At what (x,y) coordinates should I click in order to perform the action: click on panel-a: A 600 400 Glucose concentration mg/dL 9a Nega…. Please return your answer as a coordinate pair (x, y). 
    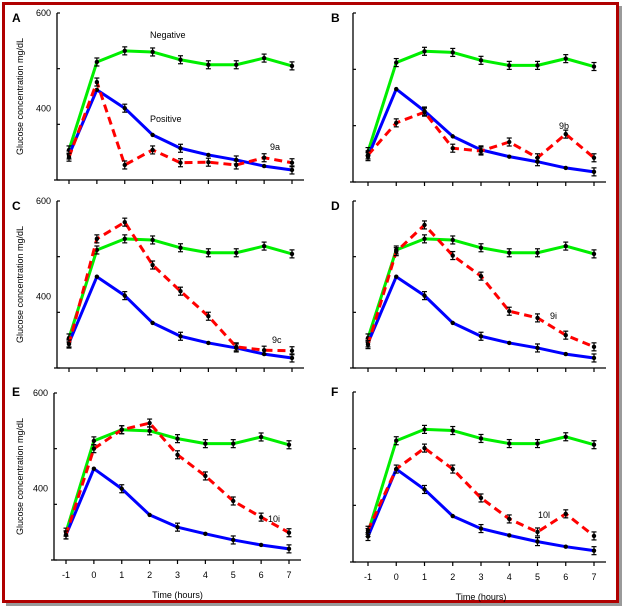
    Looking at the image, I should click on (158, 96).